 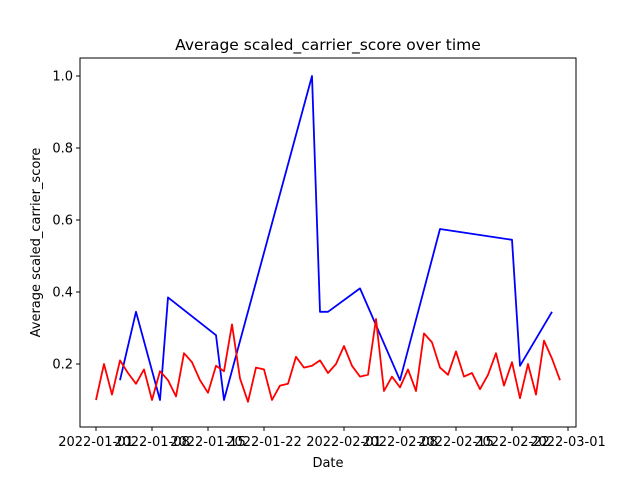 What do you see at coordinates (96, 442) in the screenshot?
I see `x-tick-label: 2022-01-01` at bounding box center [96, 442].